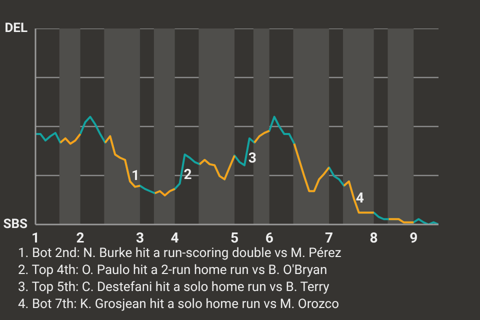  What do you see at coordinates (16, 28) in the screenshot?
I see `text: DEL` at bounding box center [16, 28].